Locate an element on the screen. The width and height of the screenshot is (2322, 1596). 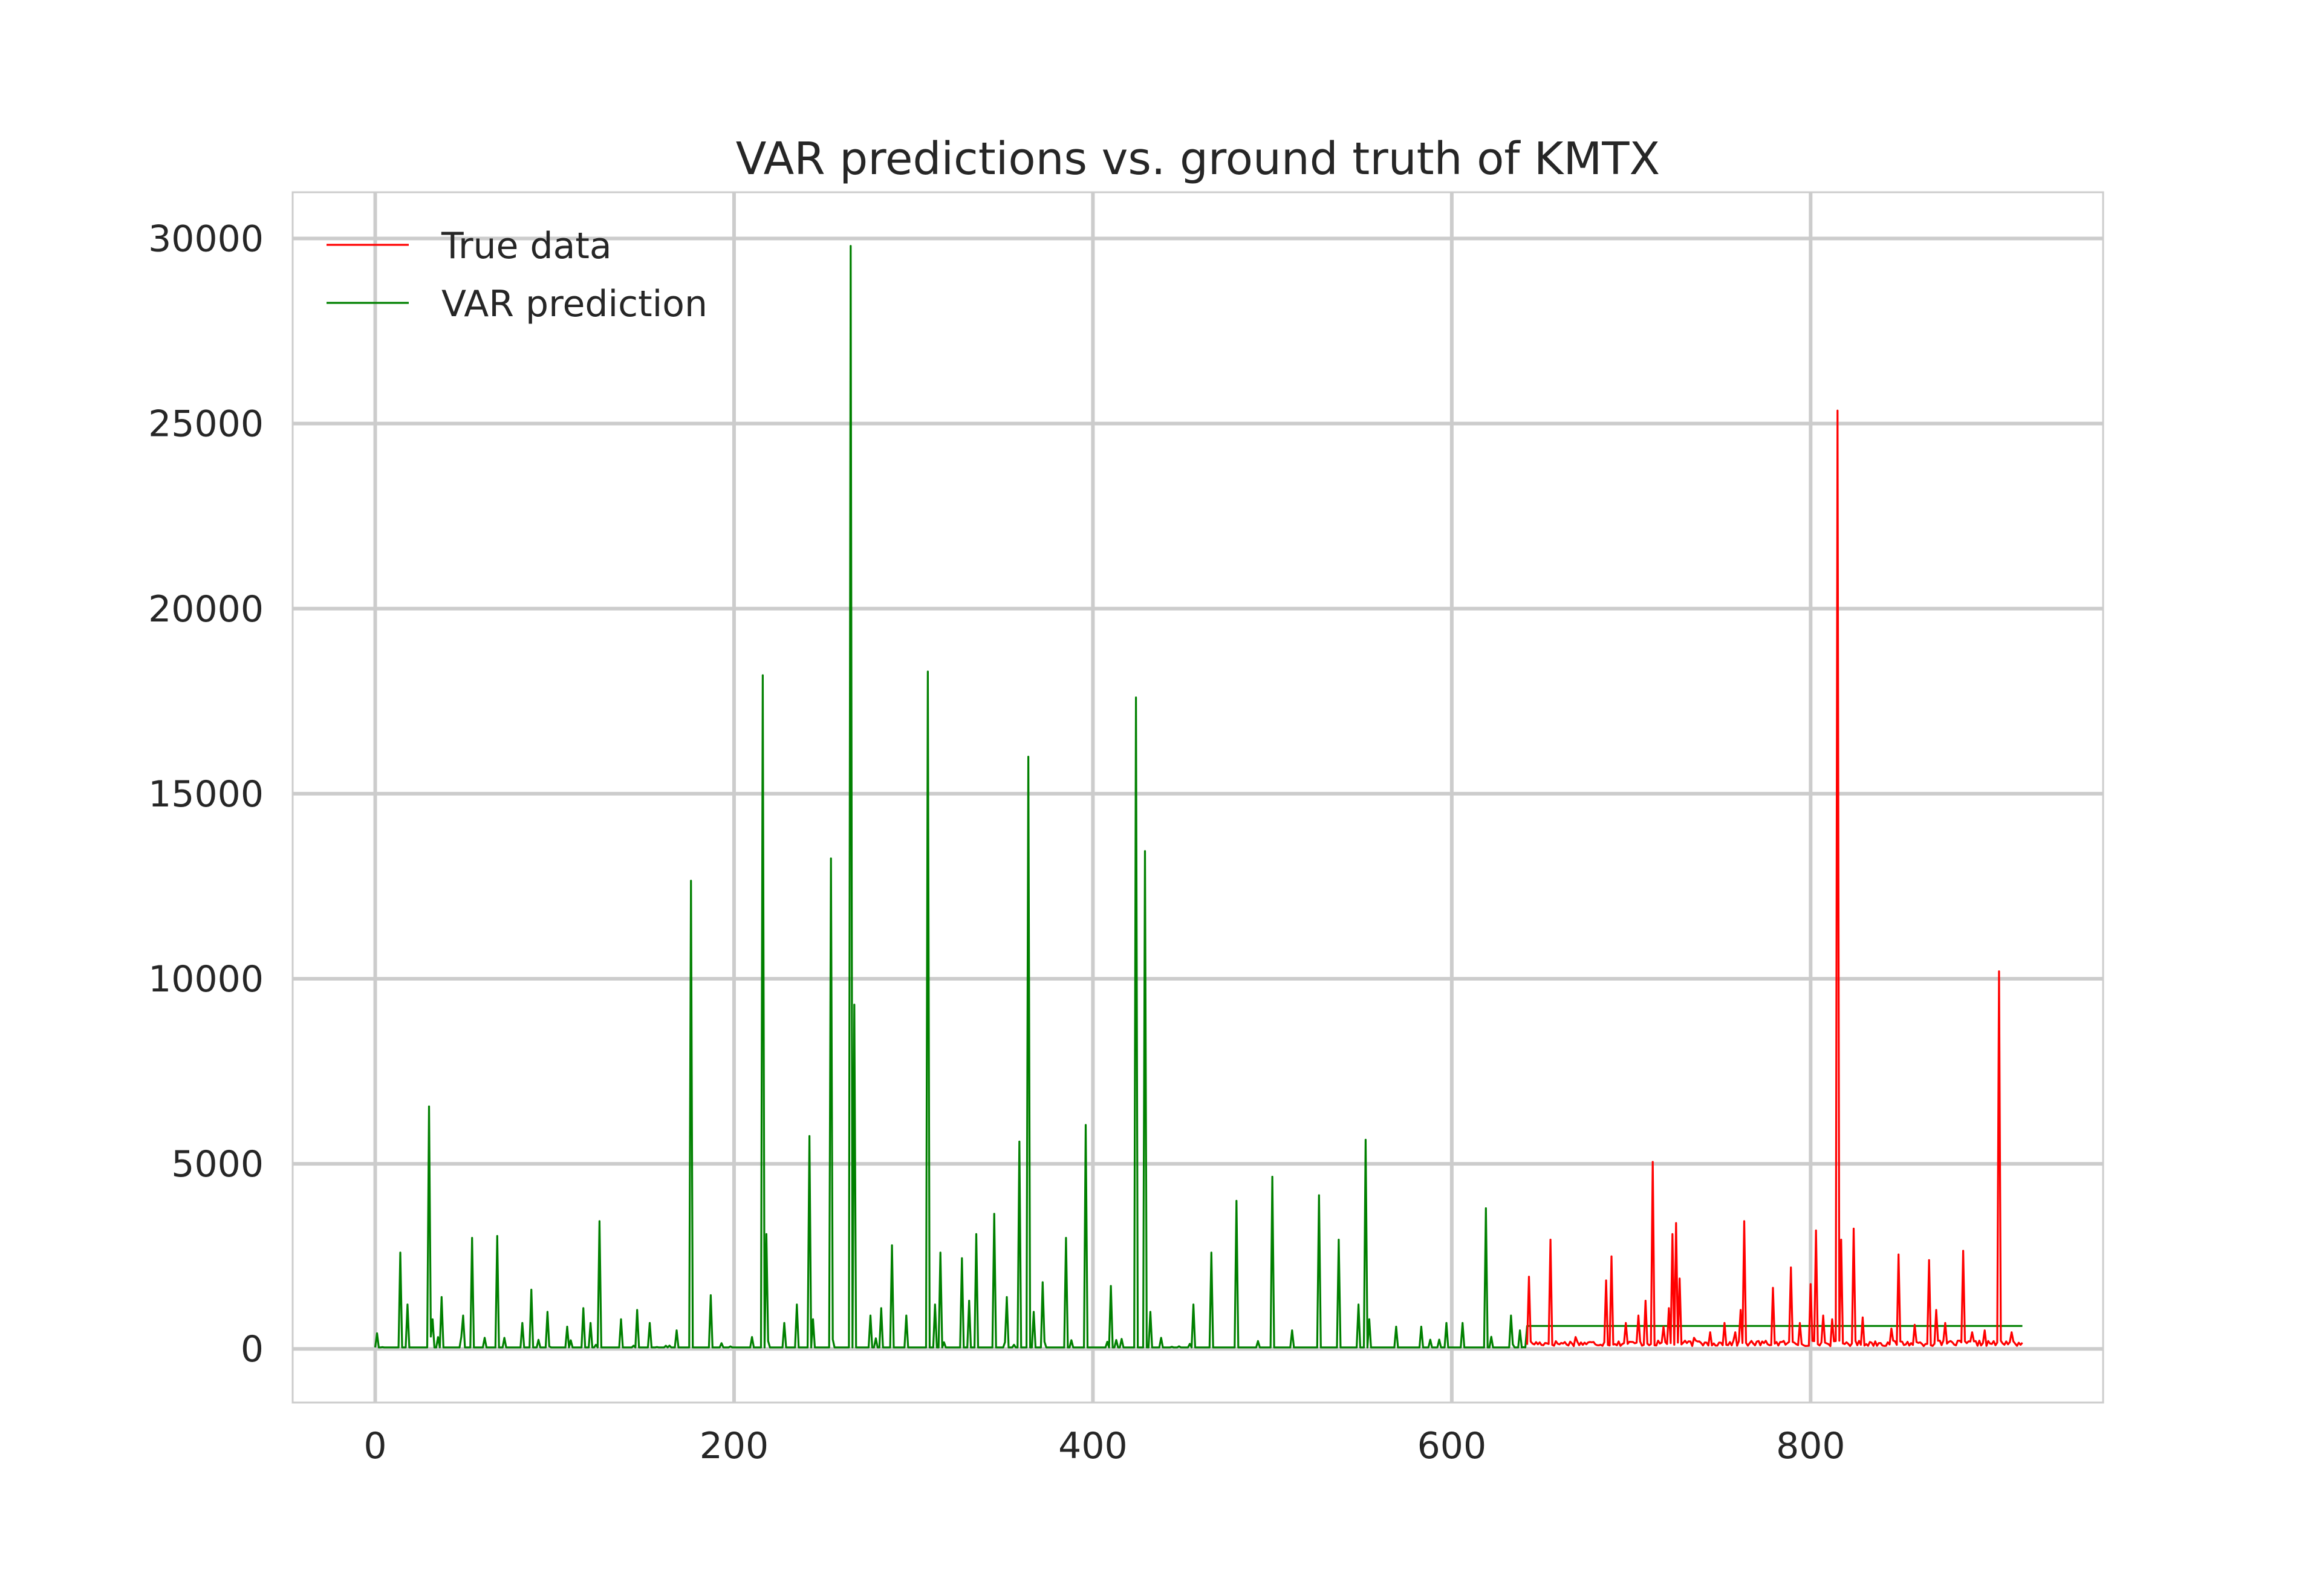
y-axis-ticks: 0 5000 10000 15000 20000 25000 30000 is located at coordinates (206, 794).